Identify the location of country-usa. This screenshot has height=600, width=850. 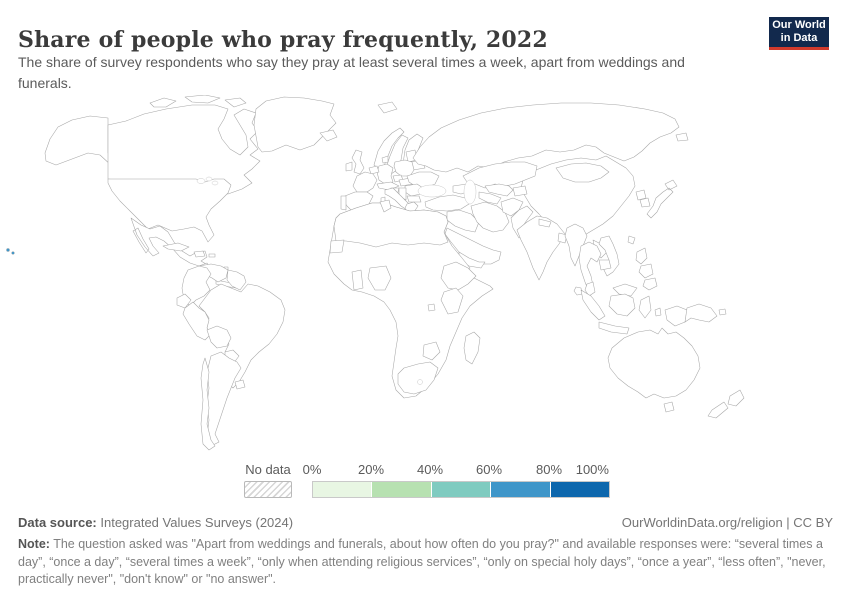
(169, 210).